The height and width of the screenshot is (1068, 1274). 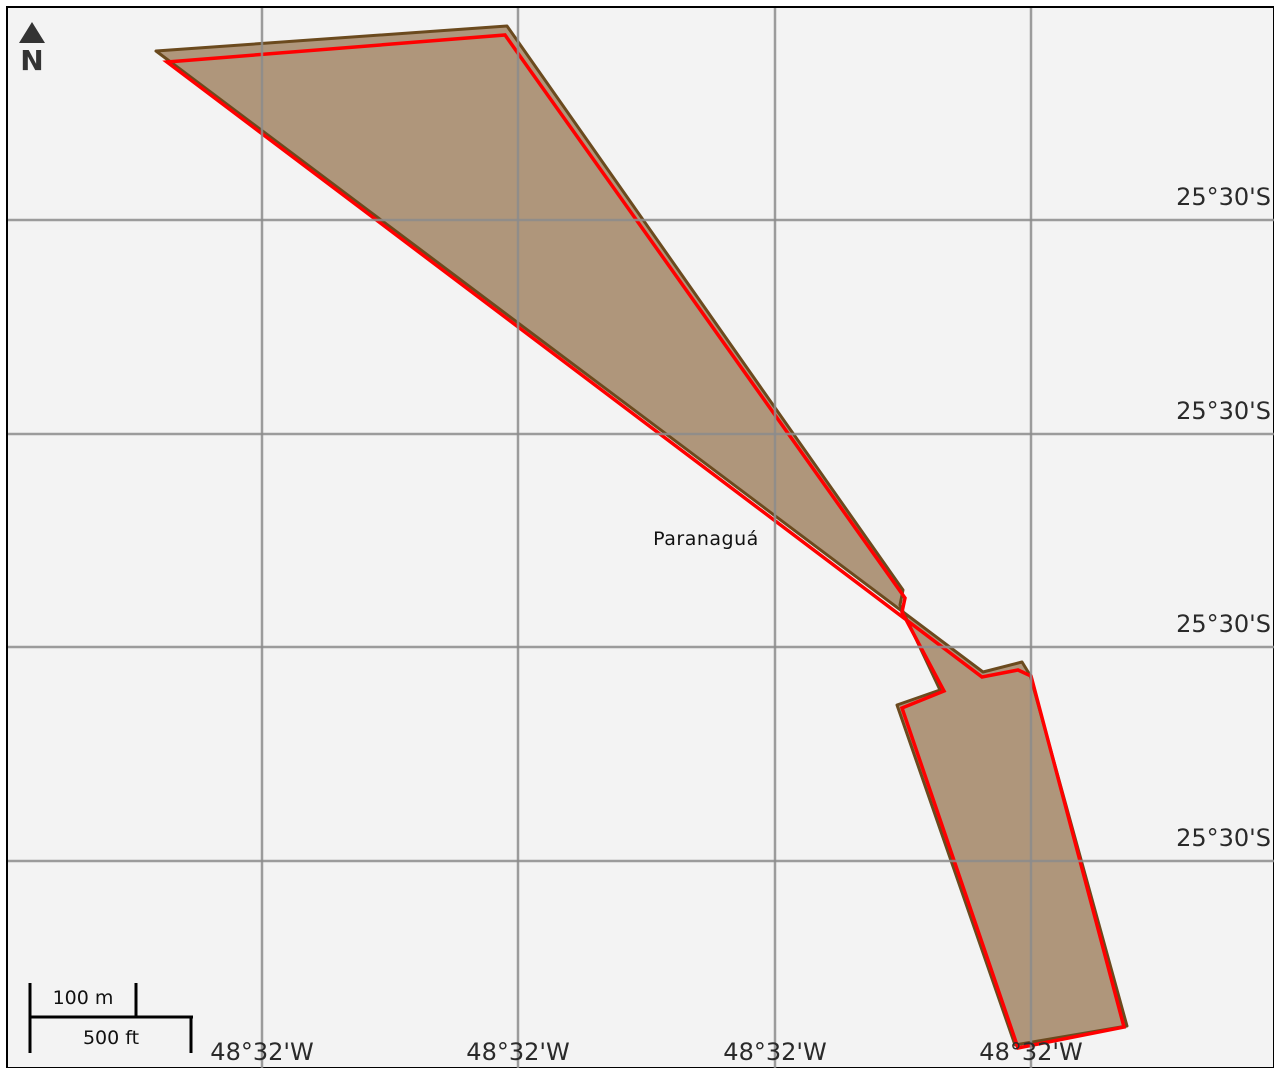 I want to click on place-label: Paranaguá, so click(x=706, y=539).